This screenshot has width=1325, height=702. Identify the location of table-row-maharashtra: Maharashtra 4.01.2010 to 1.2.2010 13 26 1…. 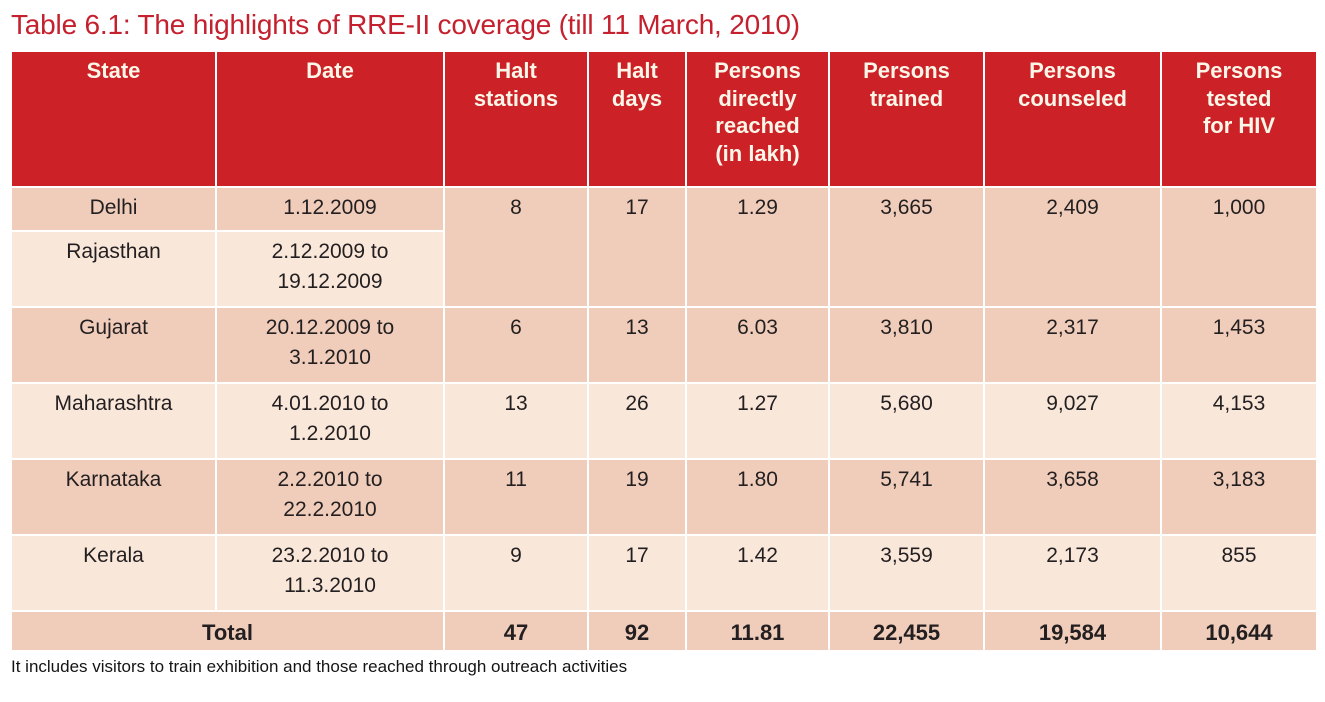
(664, 421).